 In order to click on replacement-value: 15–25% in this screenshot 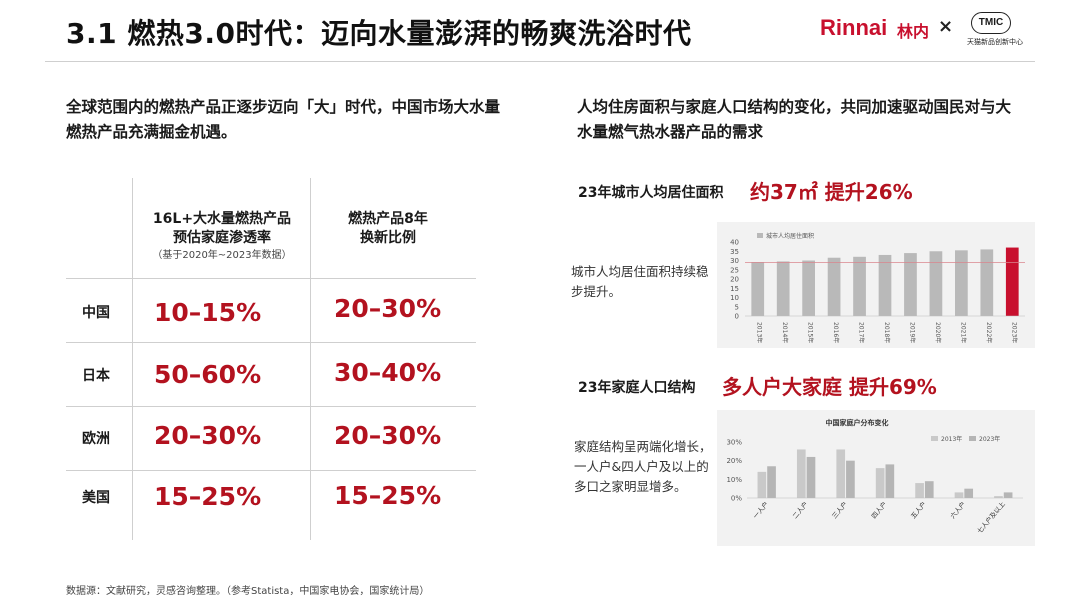, I will do `click(388, 495)`.